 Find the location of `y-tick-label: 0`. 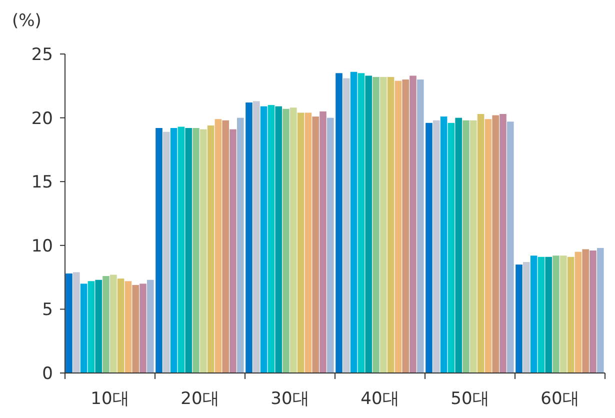

y-tick-label: 0 is located at coordinates (47, 374).